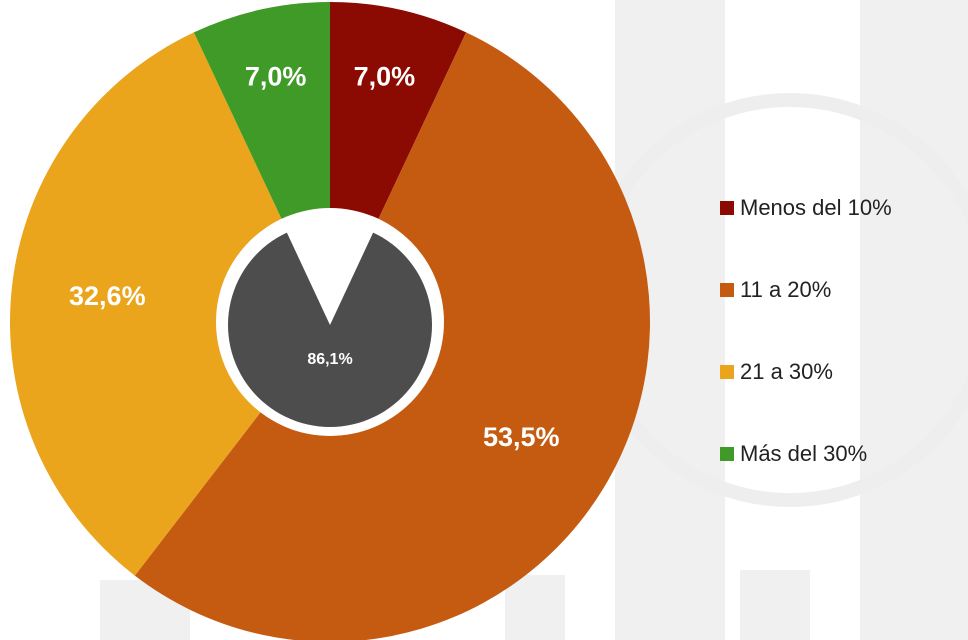 This screenshot has height=640, width=968. What do you see at coordinates (806, 330) in the screenshot?
I see `legend: Menos del 10% 11 a 20% 21 a 30% Más del 30%` at bounding box center [806, 330].